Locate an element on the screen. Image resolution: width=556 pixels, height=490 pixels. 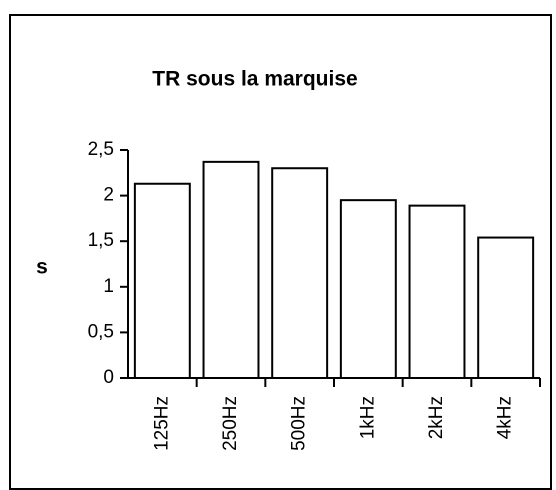
y-tick-label: 0,5 is located at coordinates (101, 331).